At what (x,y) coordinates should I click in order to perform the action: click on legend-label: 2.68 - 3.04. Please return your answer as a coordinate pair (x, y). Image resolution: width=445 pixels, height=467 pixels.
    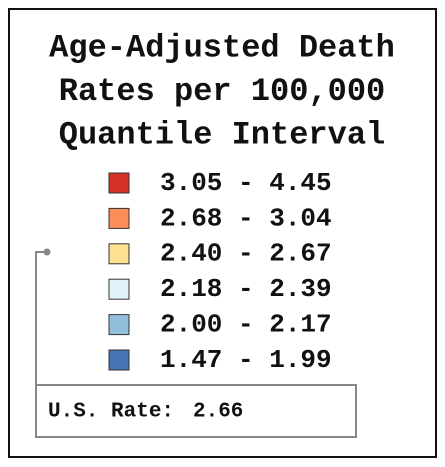
    Looking at the image, I should click on (246, 218).